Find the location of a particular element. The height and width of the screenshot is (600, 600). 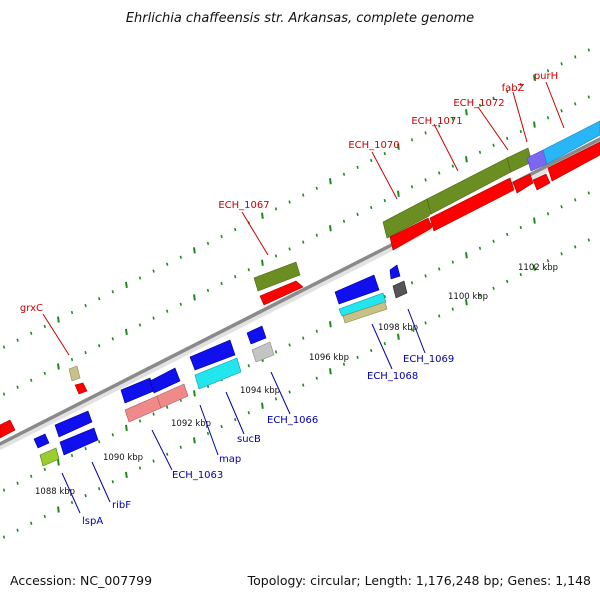

label-lspa: lspA is located at coordinates (92, 521).